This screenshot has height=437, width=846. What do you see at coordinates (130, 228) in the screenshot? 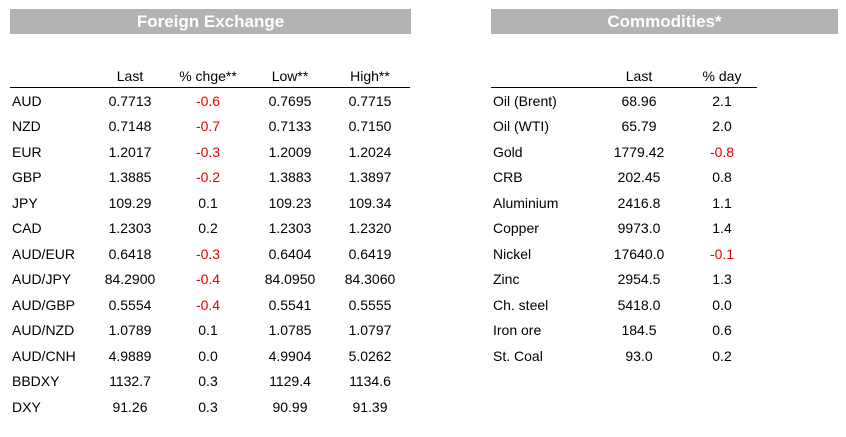
I see `fx-cell-last: 1.2303` at bounding box center [130, 228].